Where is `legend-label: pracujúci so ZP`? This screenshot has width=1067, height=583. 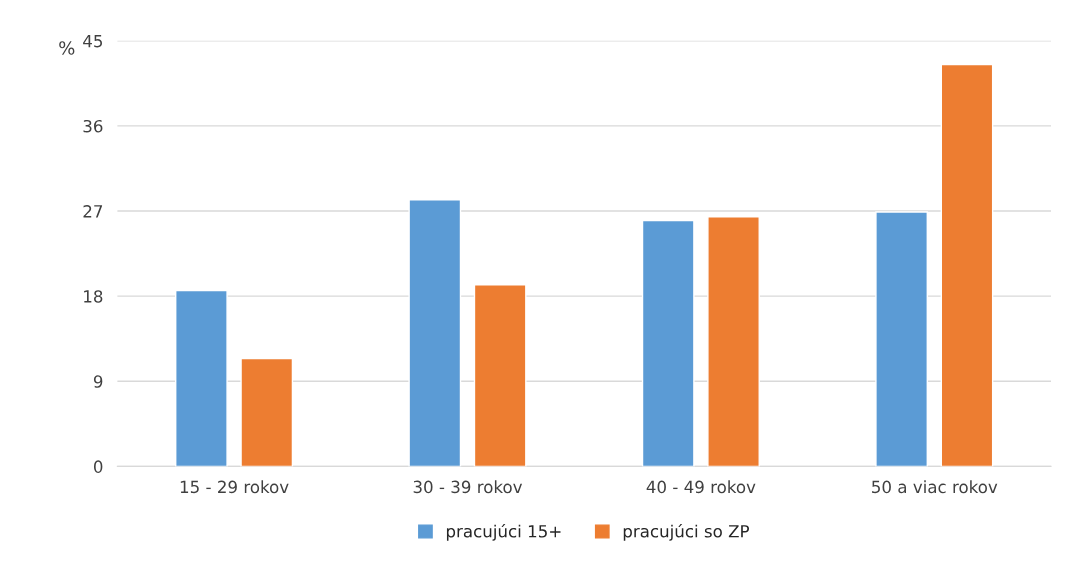
legend-label: pracujúci so ZP is located at coordinates (686, 532).